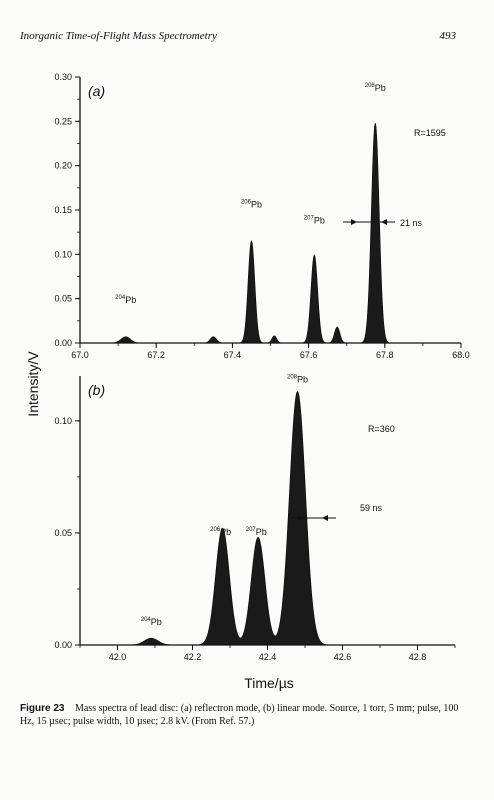 This screenshot has height=800, width=494. What do you see at coordinates (461, 355) in the screenshot?
I see `x-tick-label: 68.0` at bounding box center [461, 355].